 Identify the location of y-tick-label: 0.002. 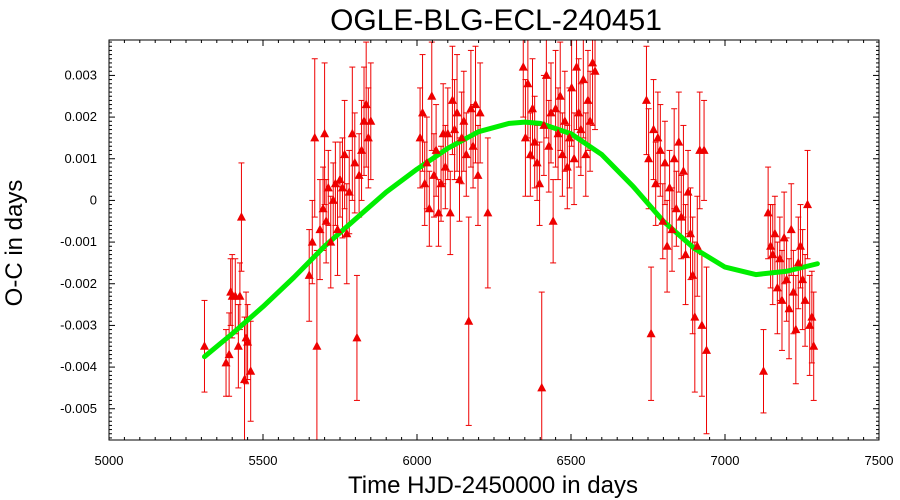
(80, 116).